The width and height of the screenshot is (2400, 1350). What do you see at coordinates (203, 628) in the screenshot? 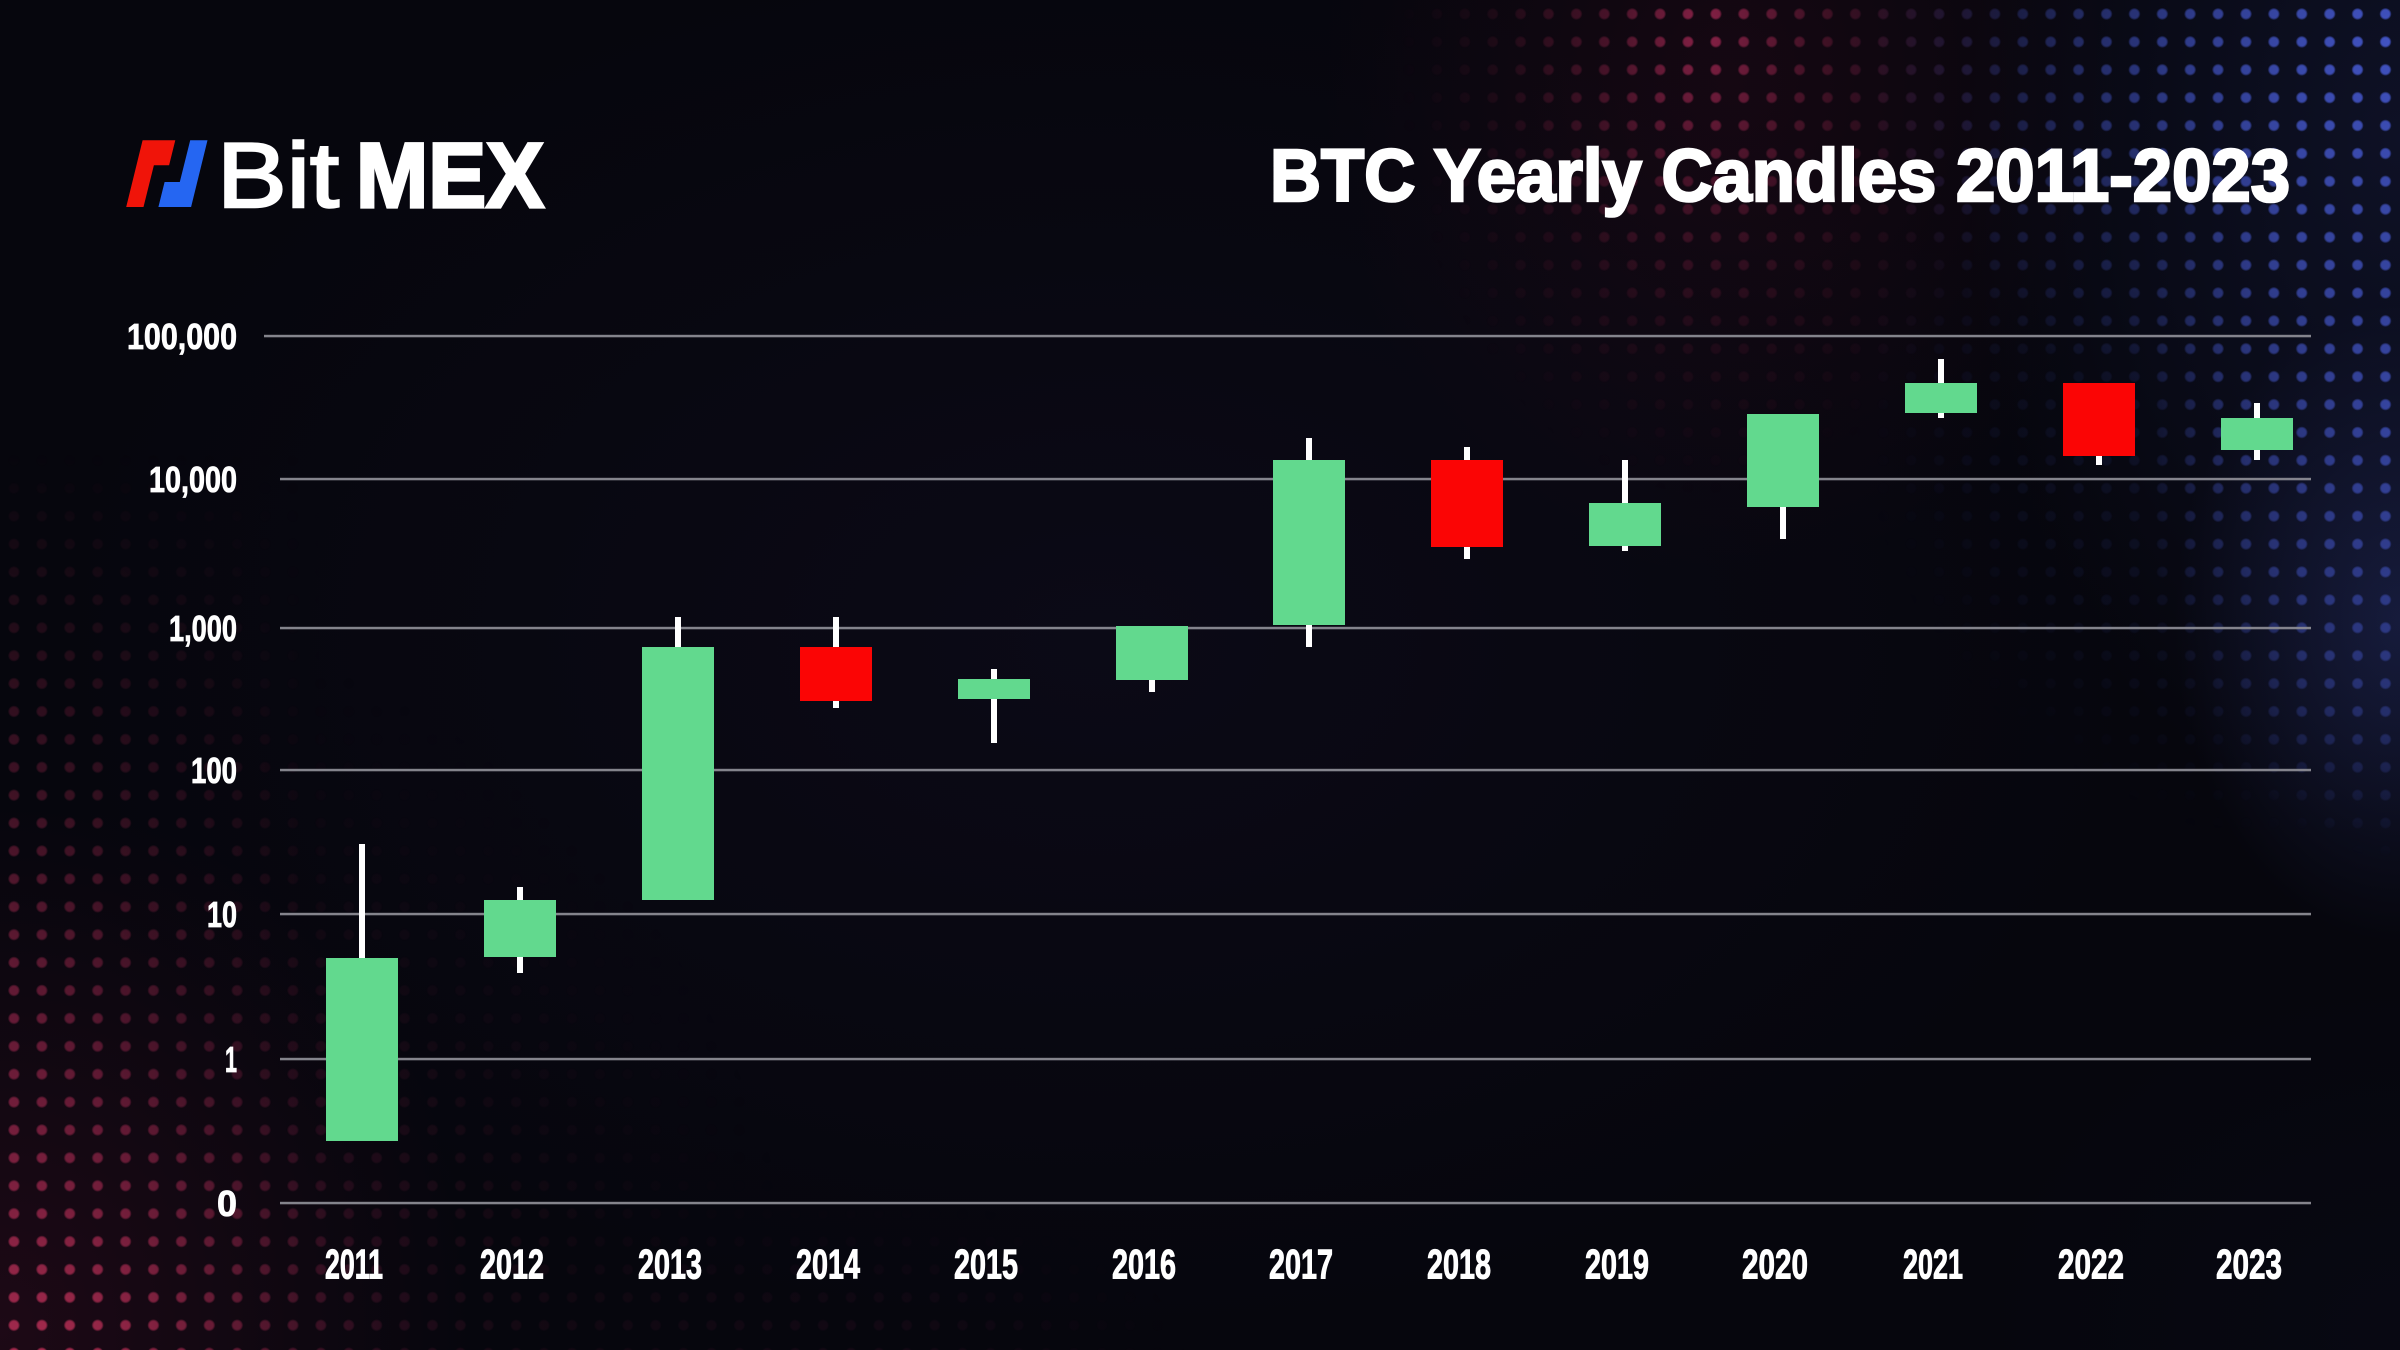
I see `svg-text: 1,000` at bounding box center [203, 628].